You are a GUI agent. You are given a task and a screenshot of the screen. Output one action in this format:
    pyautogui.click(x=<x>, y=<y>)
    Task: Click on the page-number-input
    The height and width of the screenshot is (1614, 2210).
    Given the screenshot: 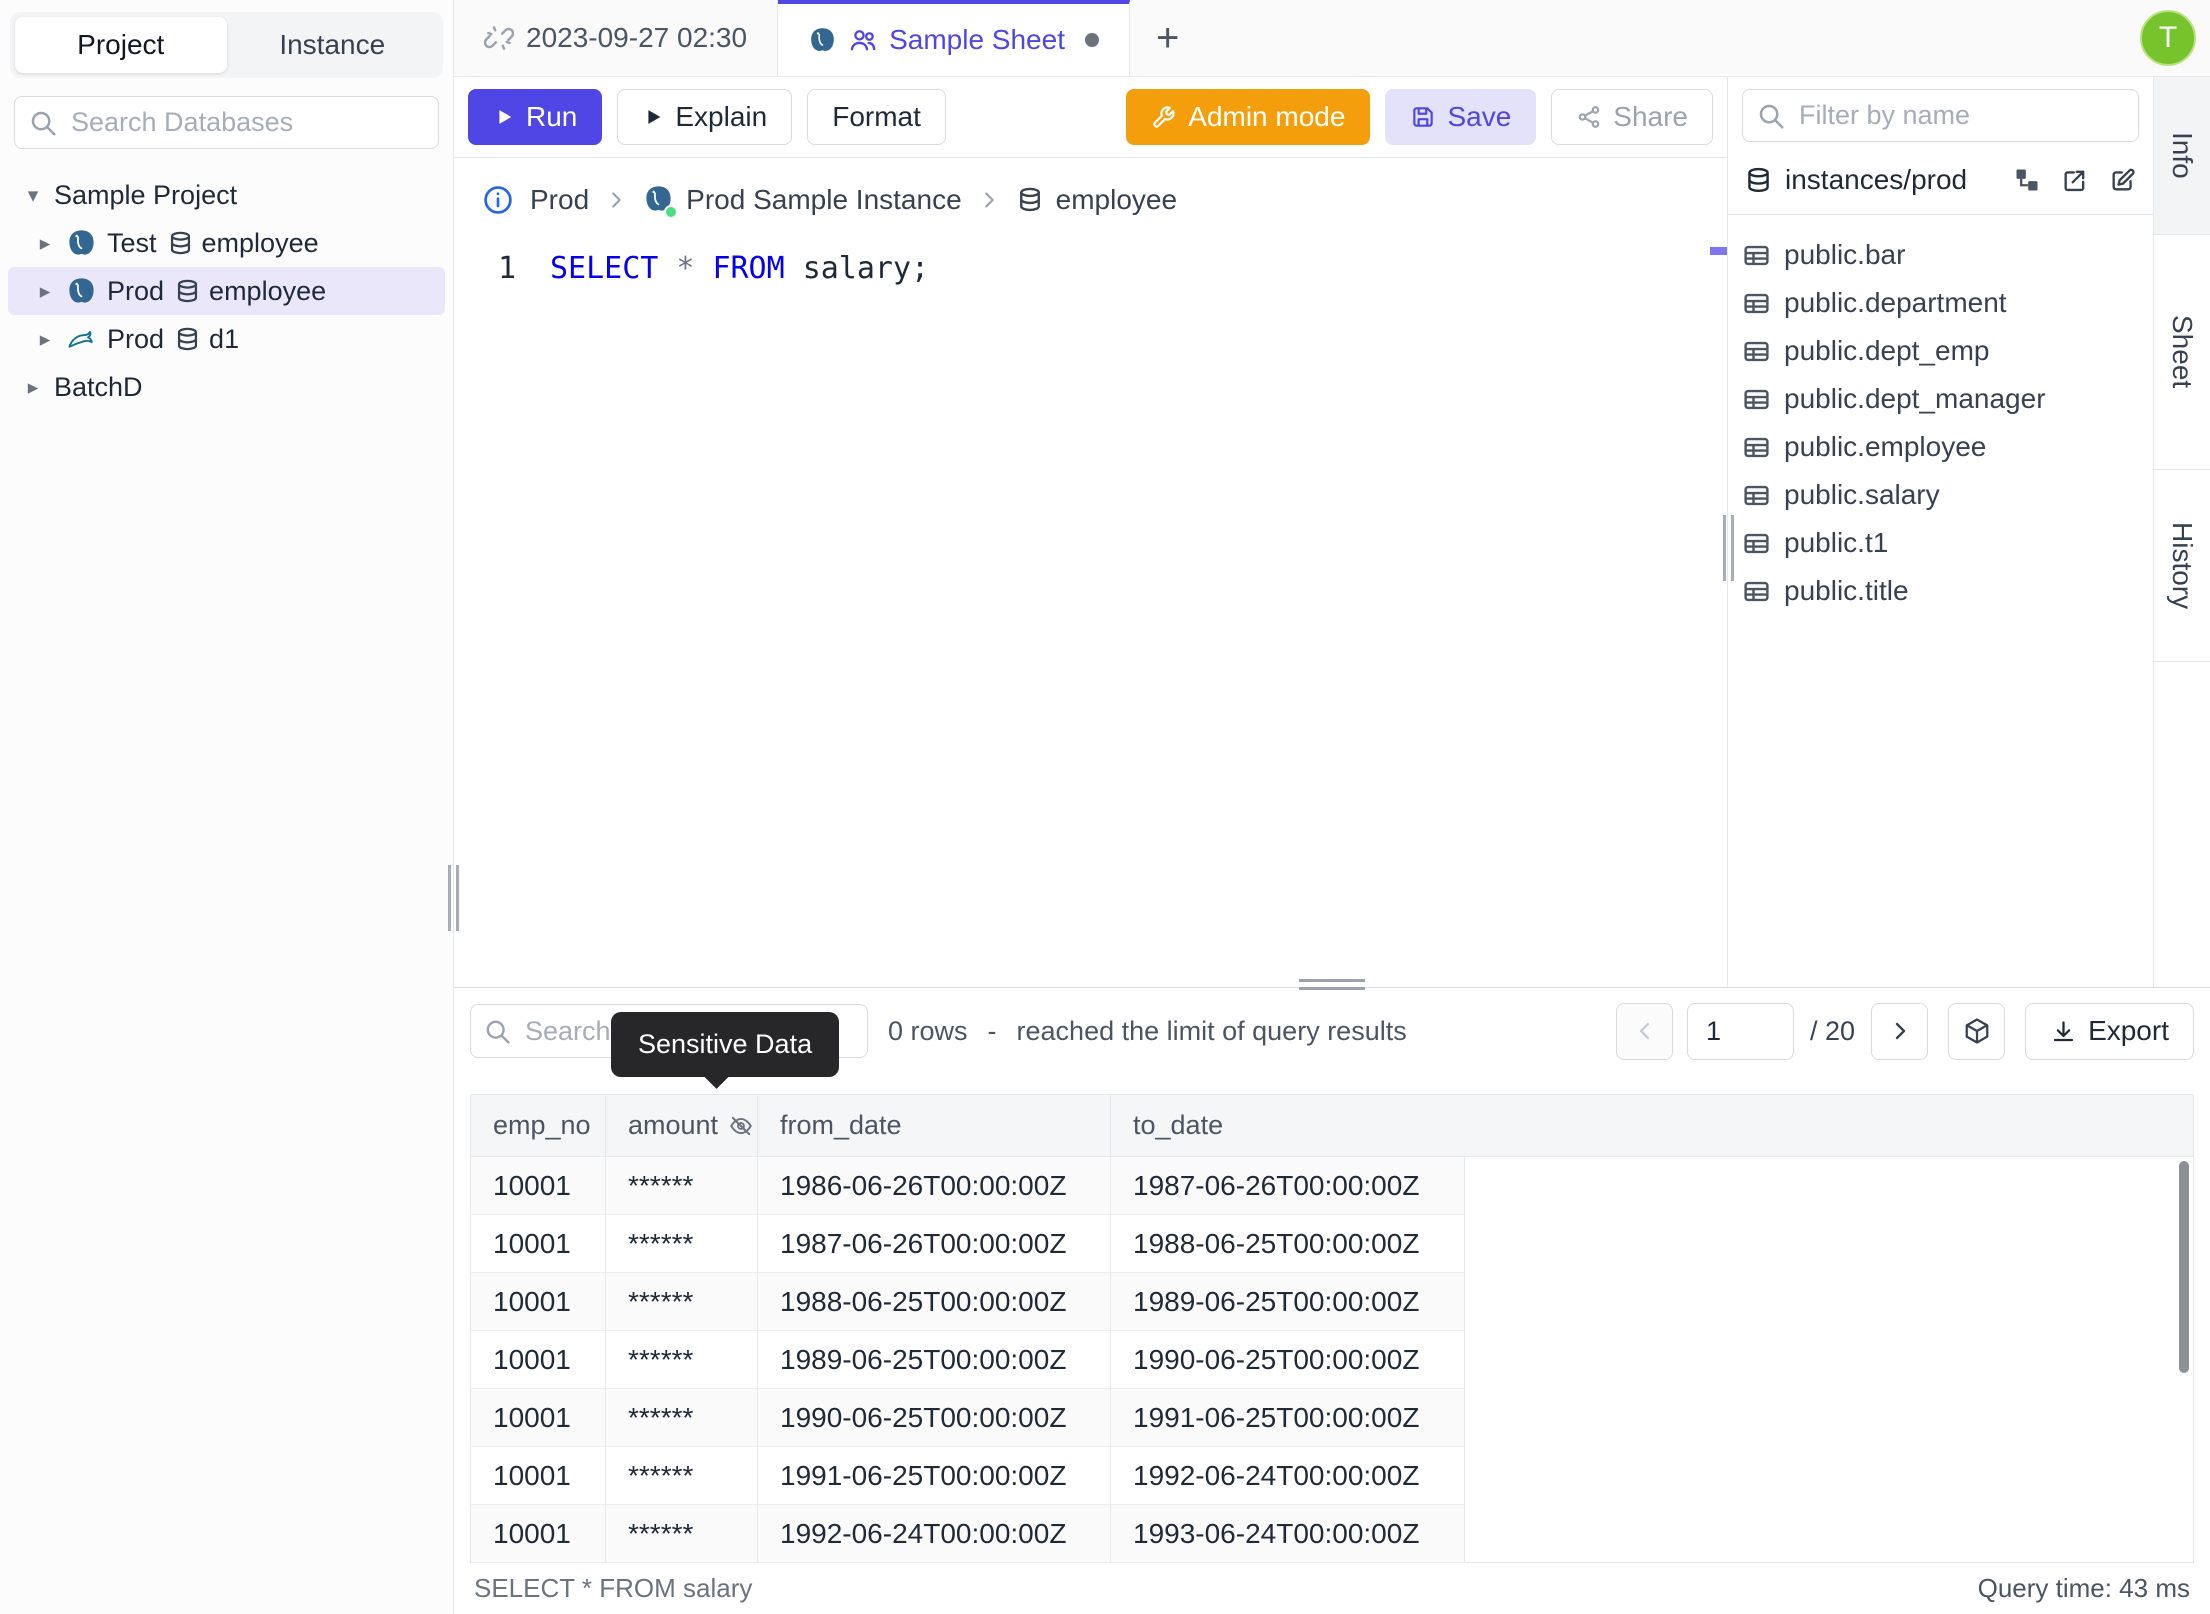 What is the action you would take?
    pyautogui.click(x=1741, y=1031)
    